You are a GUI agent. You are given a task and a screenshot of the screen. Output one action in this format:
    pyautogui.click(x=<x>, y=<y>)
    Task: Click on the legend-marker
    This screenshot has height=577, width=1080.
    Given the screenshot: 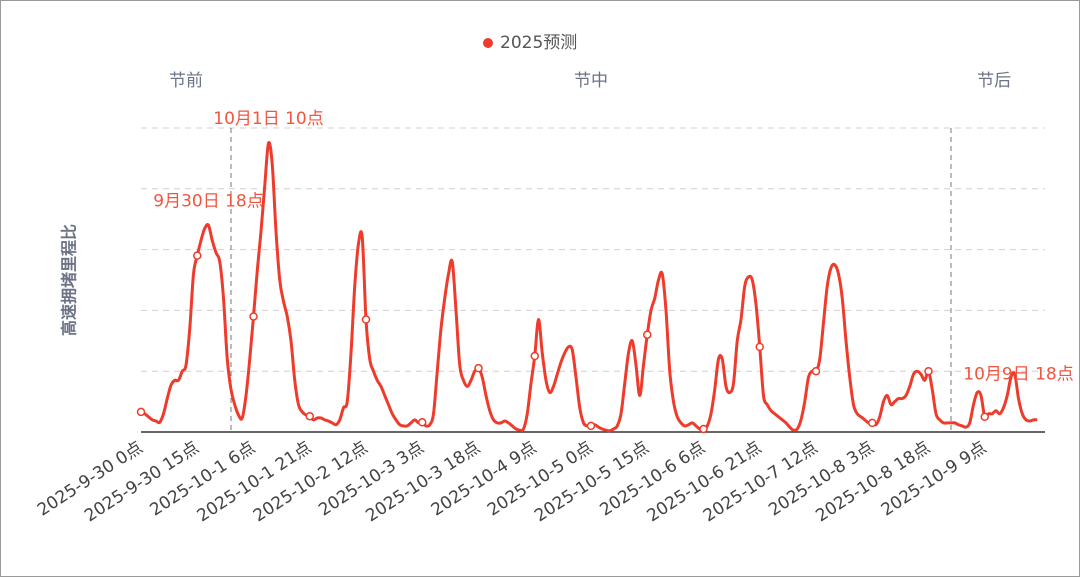 What is the action you would take?
    pyautogui.click(x=488, y=43)
    